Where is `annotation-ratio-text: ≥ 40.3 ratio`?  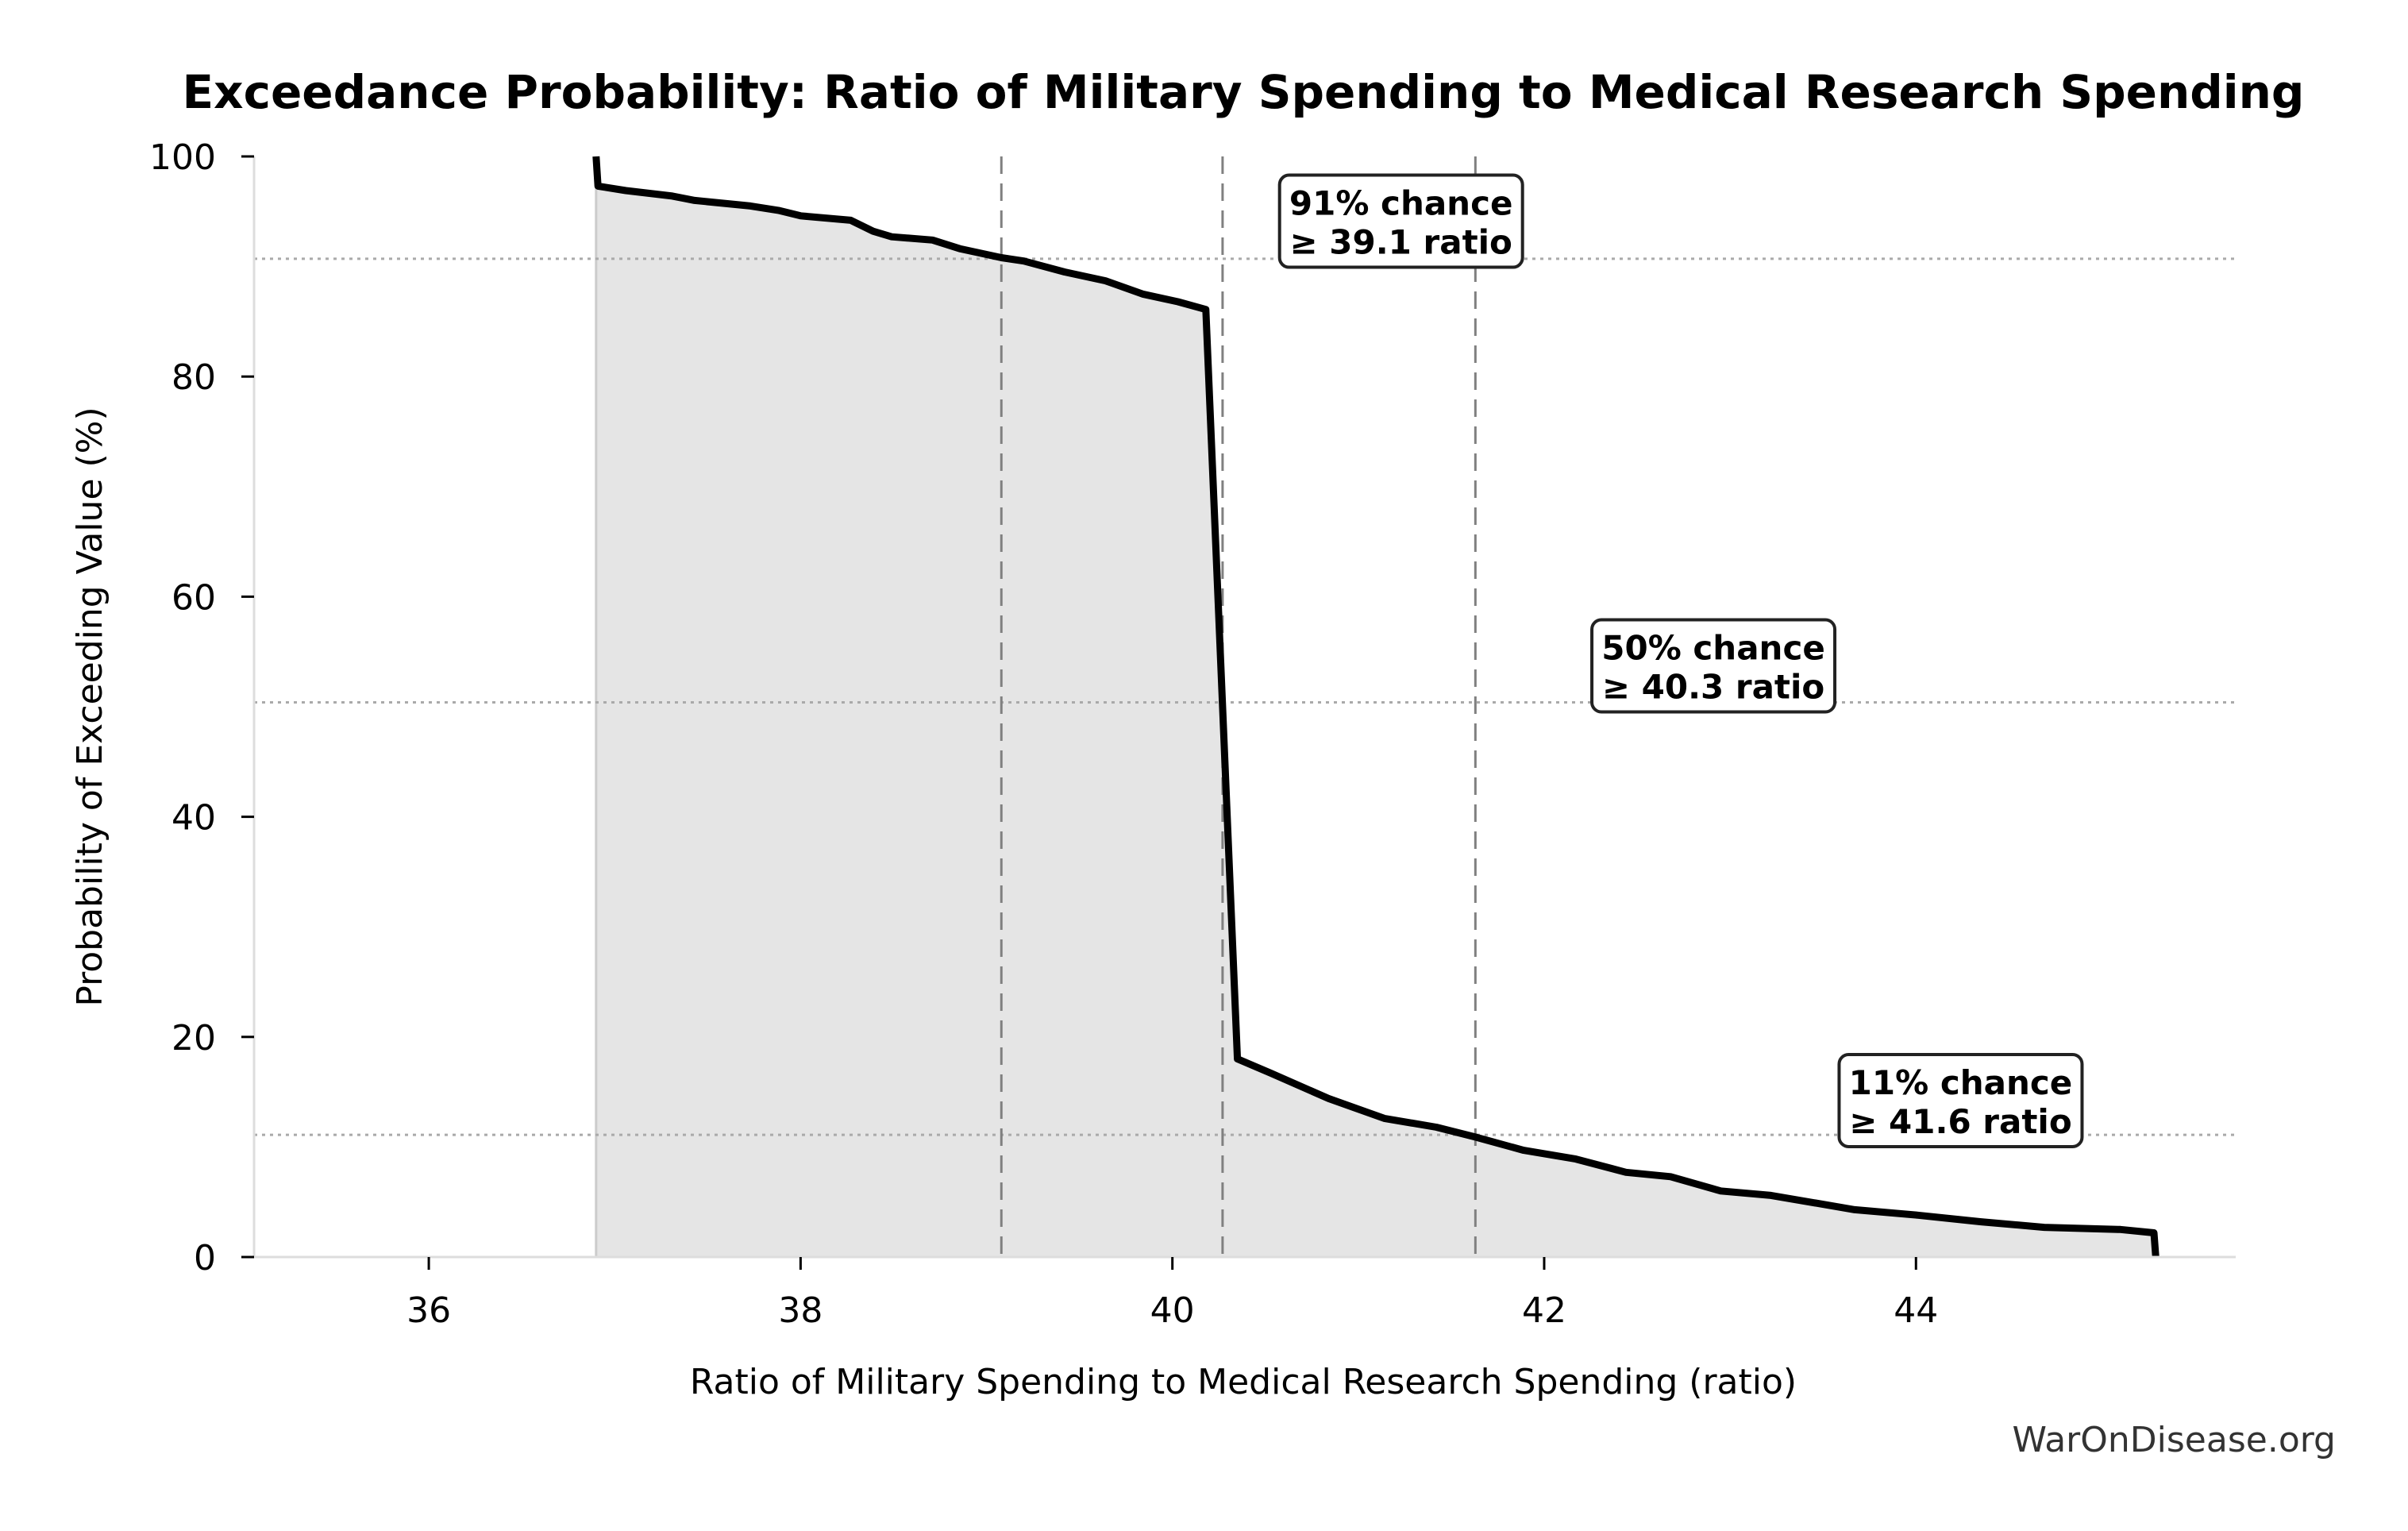
annotation-ratio-text: ≥ 40.3 ratio is located at coordinates (1713, 687).